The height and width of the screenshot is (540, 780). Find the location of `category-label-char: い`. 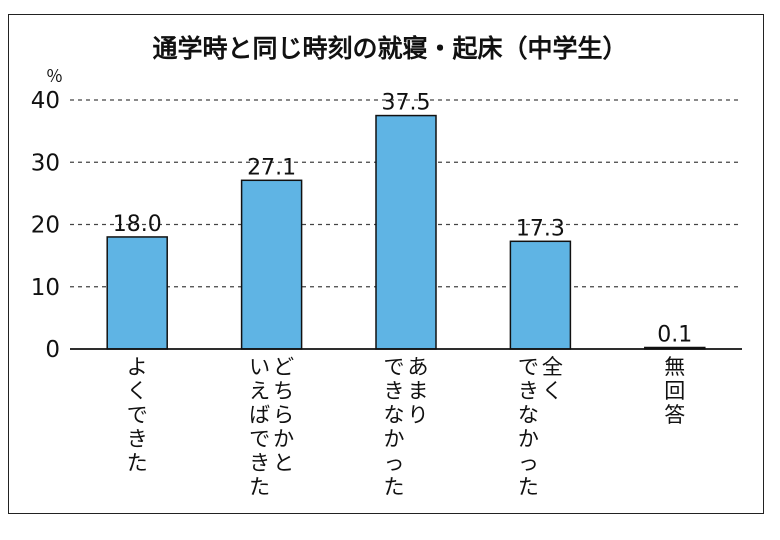

category-label-char: い is located at coordinates (259, 367).